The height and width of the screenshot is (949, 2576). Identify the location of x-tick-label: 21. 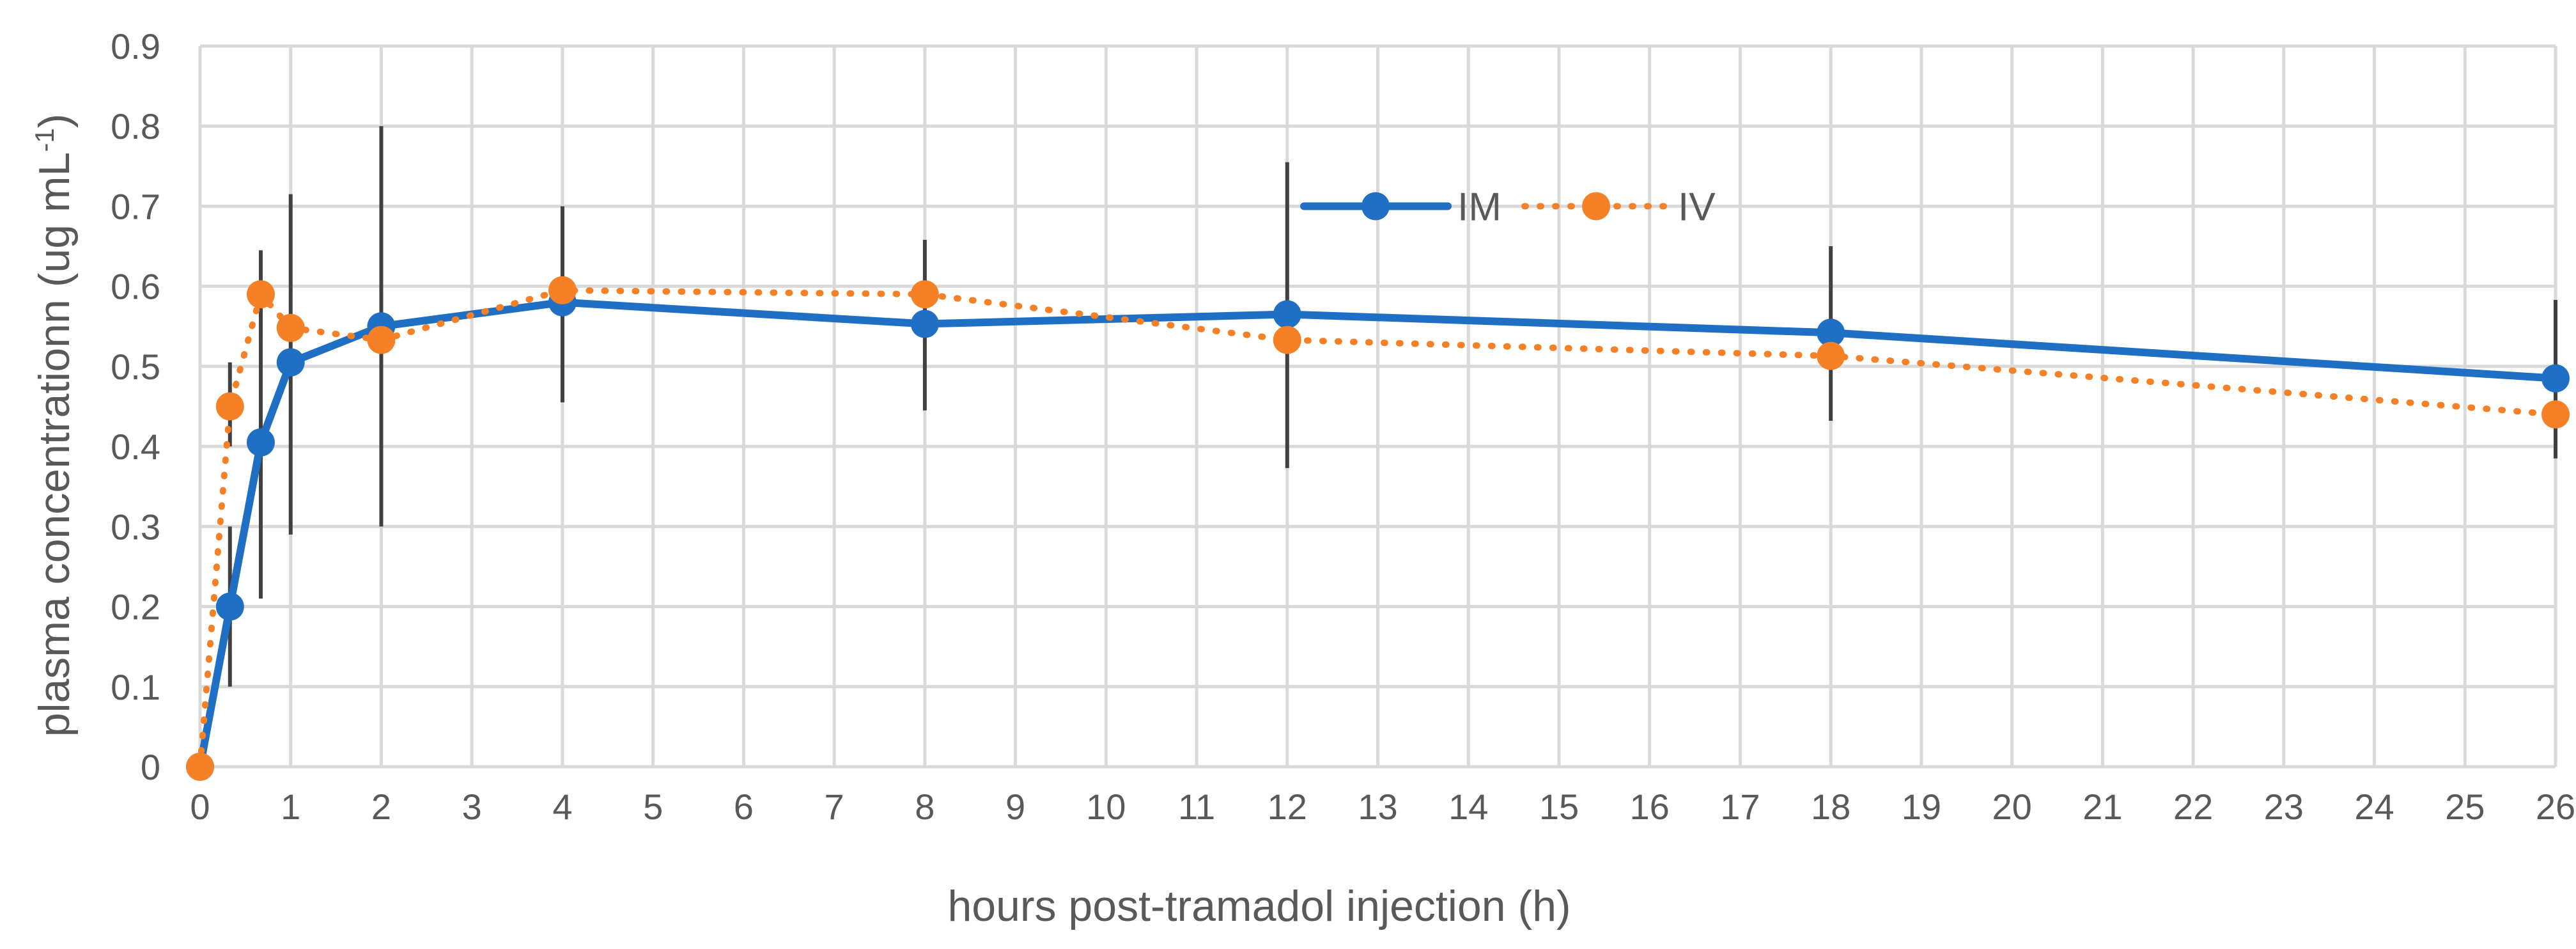
(2102, 807).